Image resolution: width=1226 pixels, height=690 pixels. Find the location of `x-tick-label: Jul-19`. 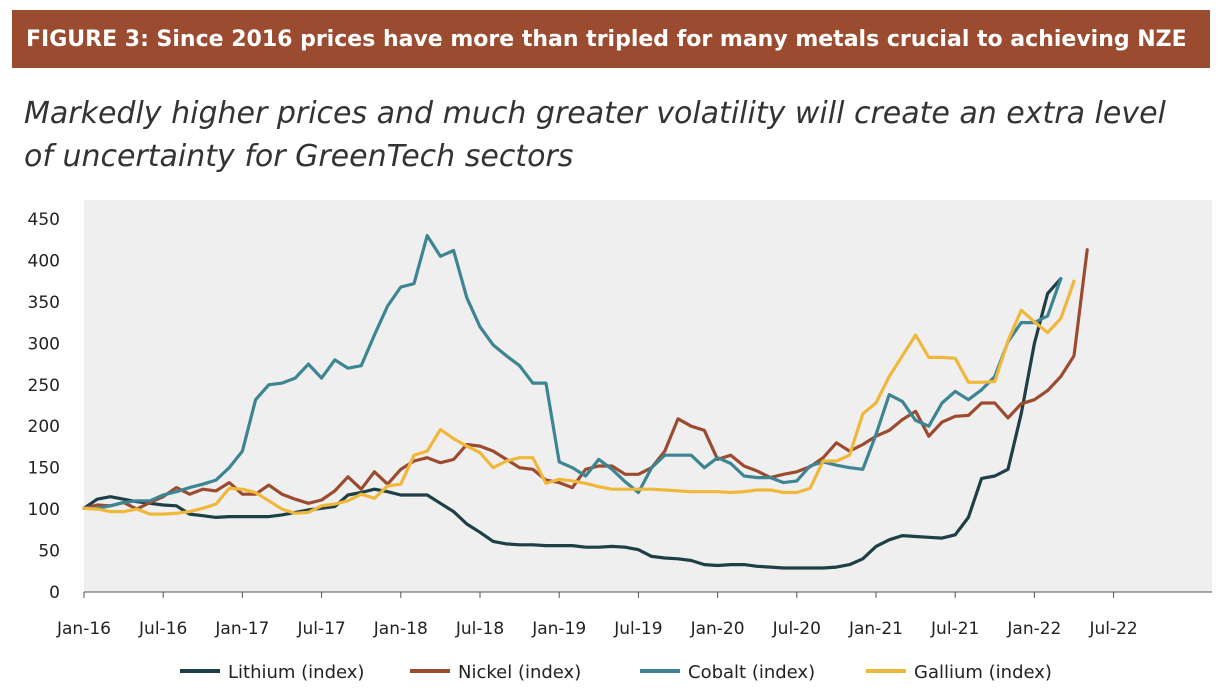

x-tick-label: Jul-19 is located at coordinates (637, 629).